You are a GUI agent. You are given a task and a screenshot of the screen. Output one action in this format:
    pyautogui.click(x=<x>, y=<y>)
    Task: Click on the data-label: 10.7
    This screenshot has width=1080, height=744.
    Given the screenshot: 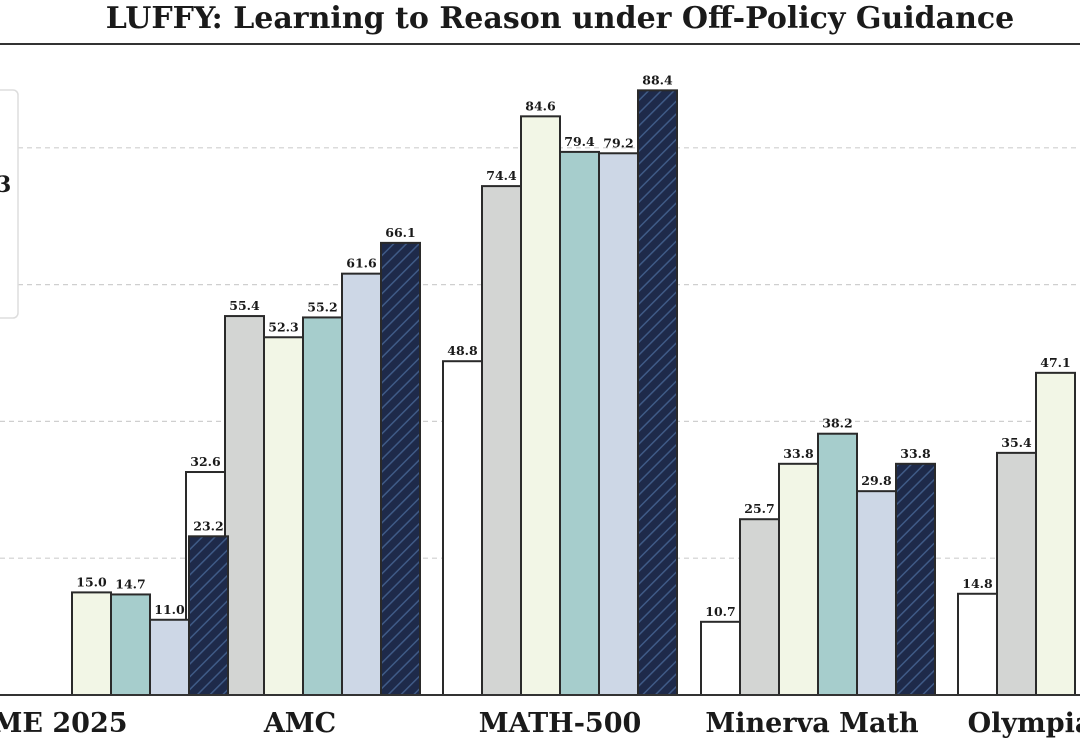 What is the action you would take?
    pyautogui.click(x=720, y=611)
    